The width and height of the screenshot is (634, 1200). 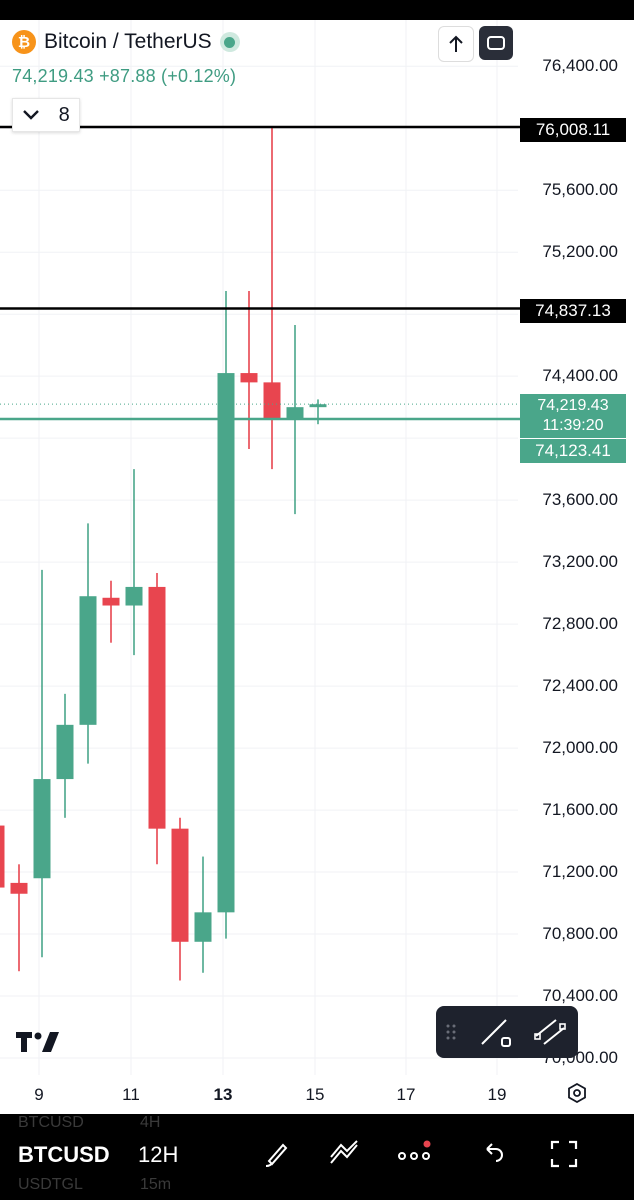 I want to click on price-axis-label: 72,800.00, so click(x=580, y=624).